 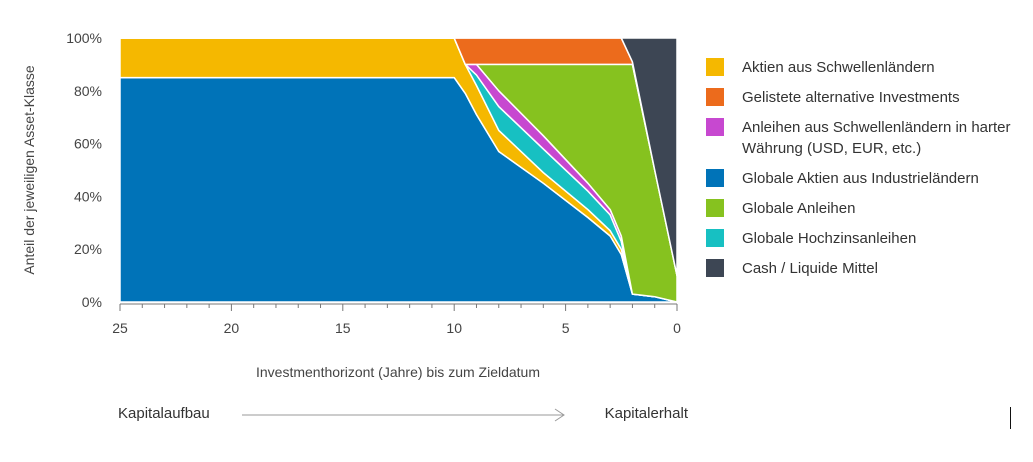 I want to click on x-tick-label: 10, so click(x=454, y=328).